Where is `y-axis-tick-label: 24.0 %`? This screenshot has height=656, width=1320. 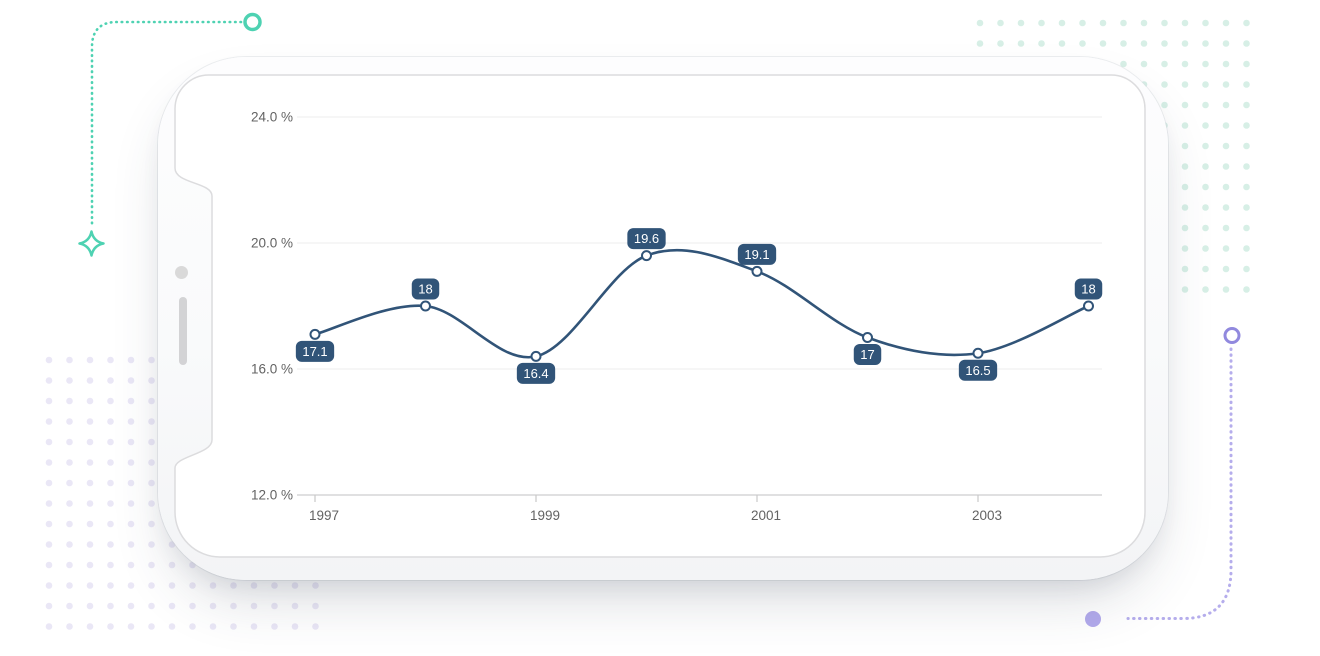
y-axis-tick-label: 24.0 % is located at coordinates (272, 117).